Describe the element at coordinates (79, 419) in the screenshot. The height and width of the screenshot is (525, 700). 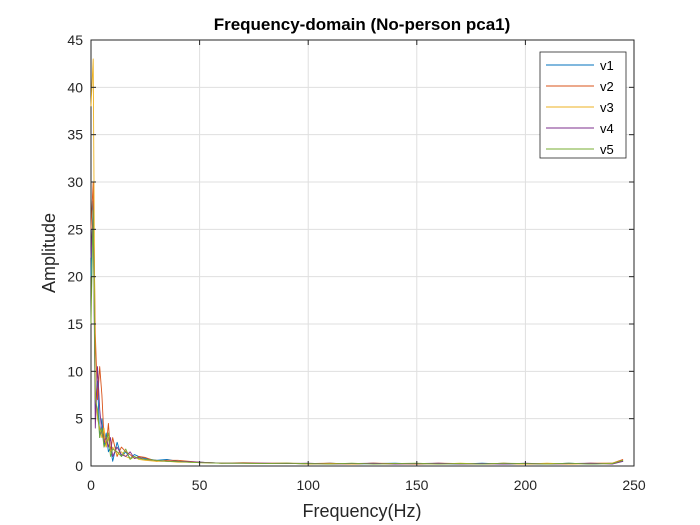
I see `y-tick-label: 5` at that location.